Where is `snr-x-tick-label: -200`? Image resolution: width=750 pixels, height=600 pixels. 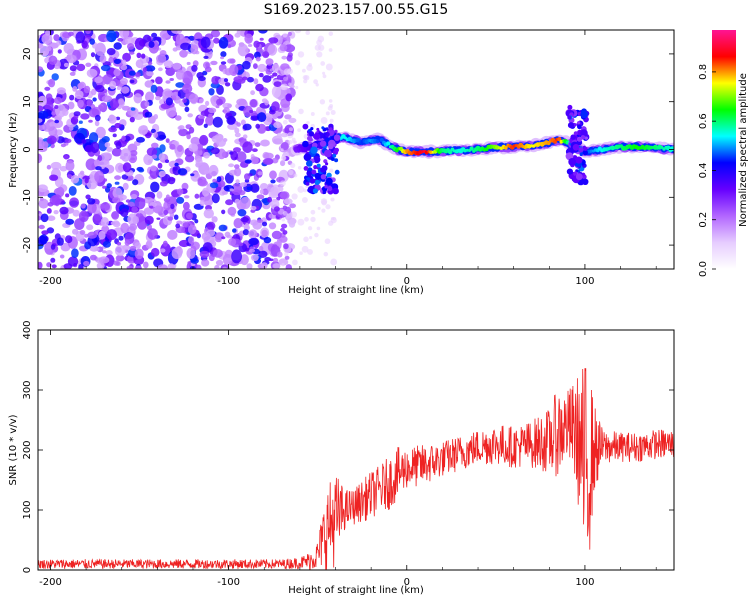 snr-x-tick-label: -200 is located at coordinates (50, 582).